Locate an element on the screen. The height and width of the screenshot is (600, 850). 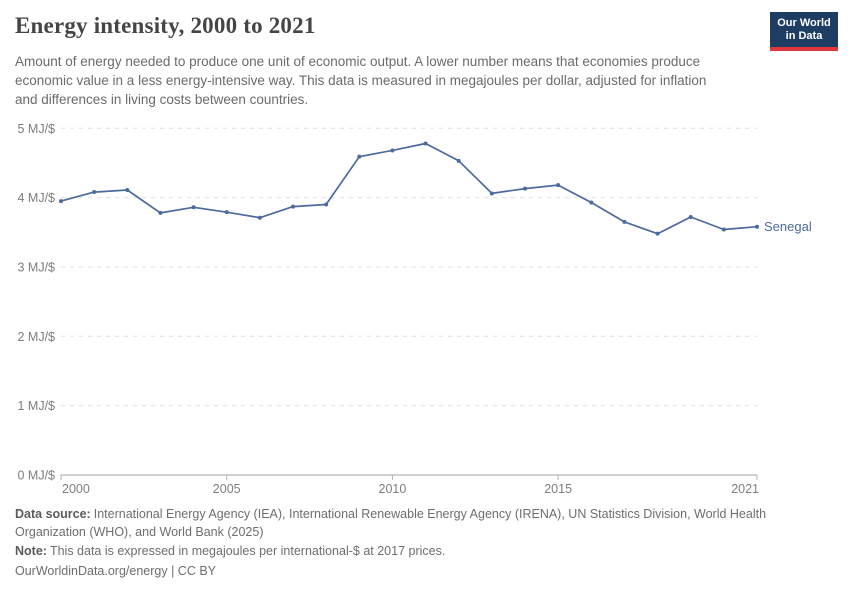
data-point-2013 is located at coordinates (491, 193).